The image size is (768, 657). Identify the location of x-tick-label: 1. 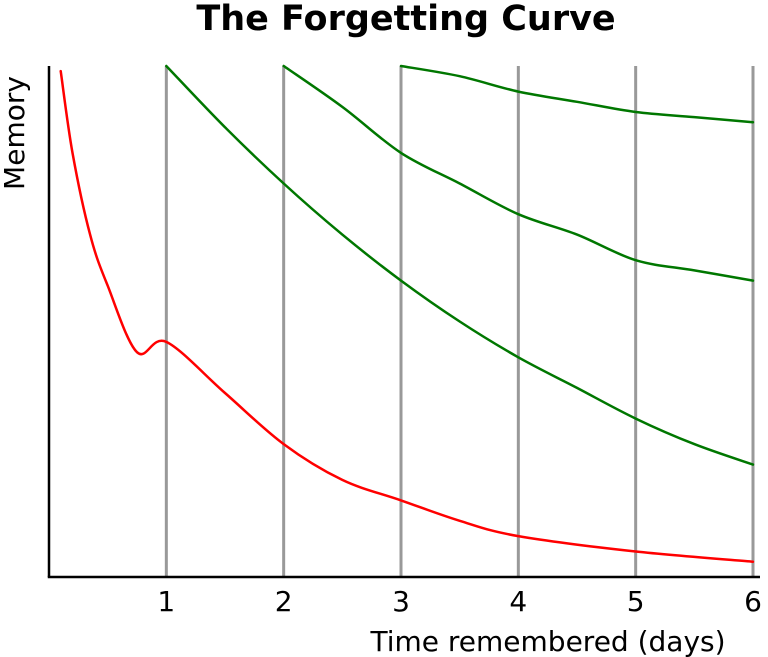
(166, 601).